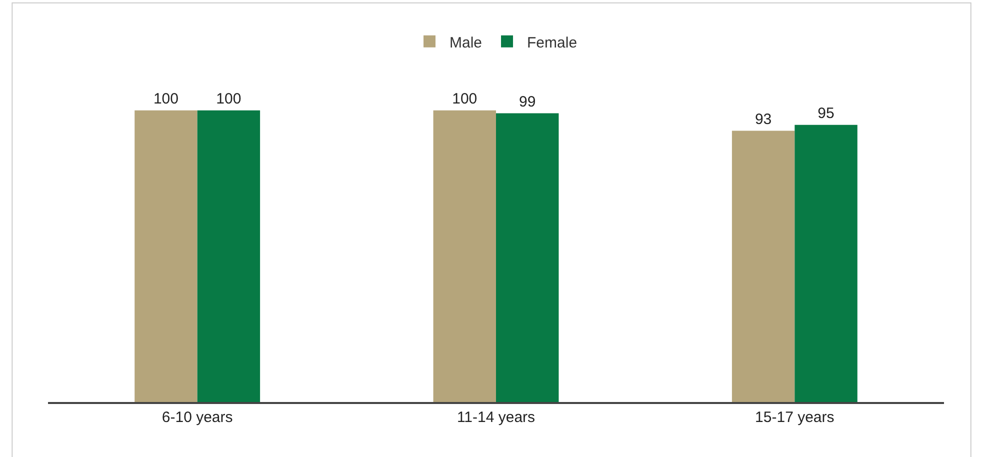  I want to click on data-label: 99, so click(527, 101).